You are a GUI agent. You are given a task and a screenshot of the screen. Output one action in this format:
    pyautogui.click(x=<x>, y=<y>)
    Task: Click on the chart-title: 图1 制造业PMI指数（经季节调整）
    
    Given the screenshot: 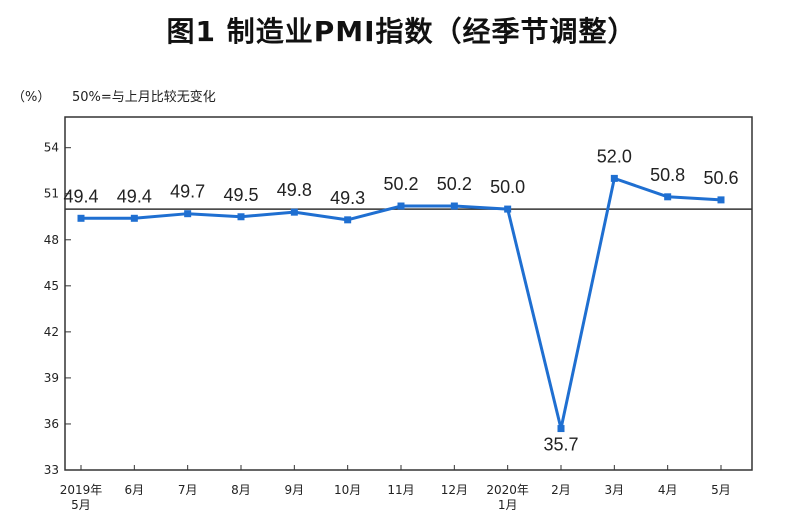 What is the action you would take?
    pyautogui.click(x=401, y=31)
    